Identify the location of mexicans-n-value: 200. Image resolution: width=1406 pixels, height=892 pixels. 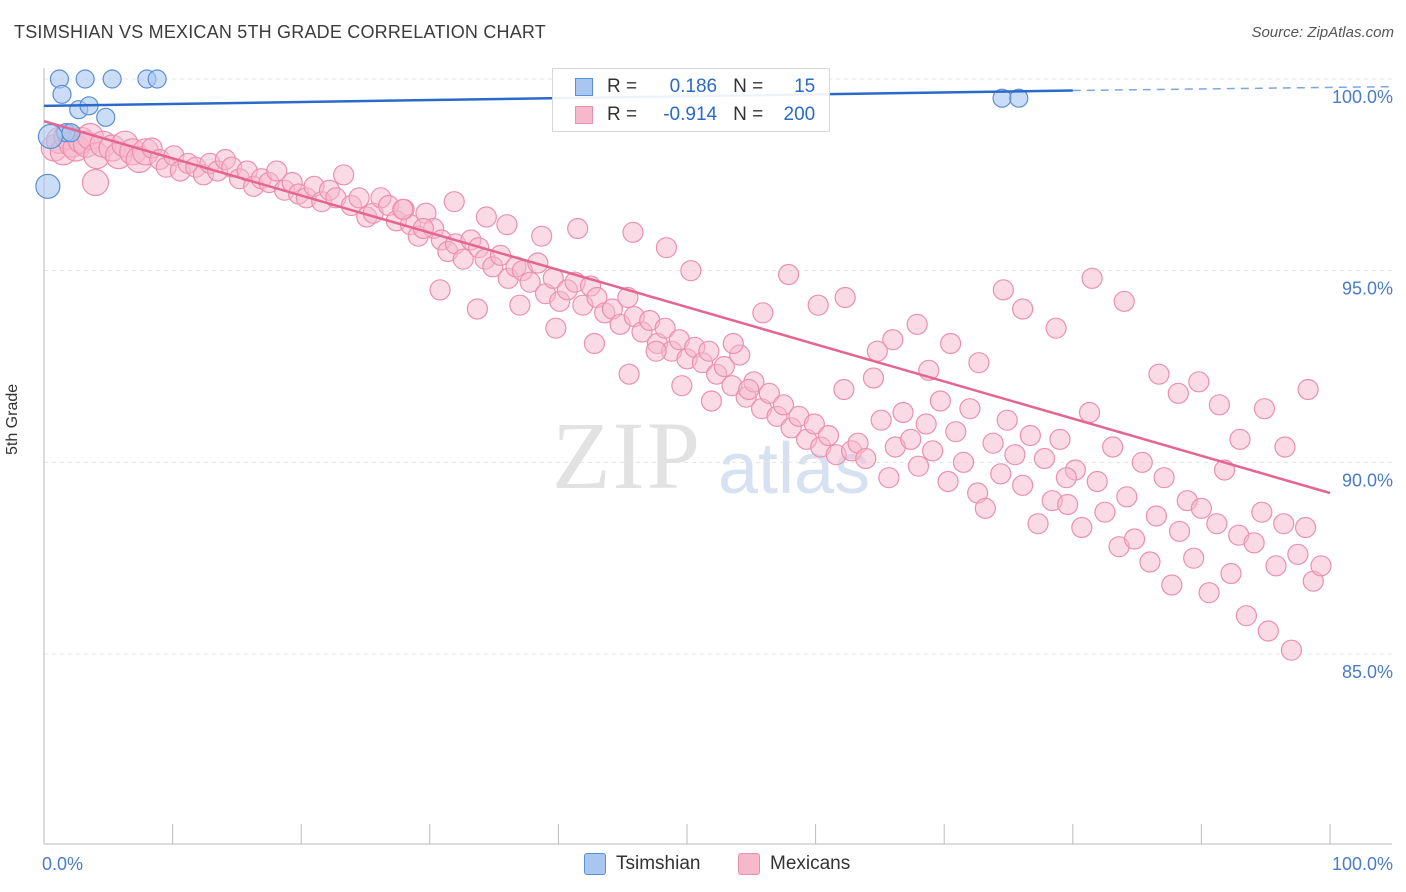
(799, 114).